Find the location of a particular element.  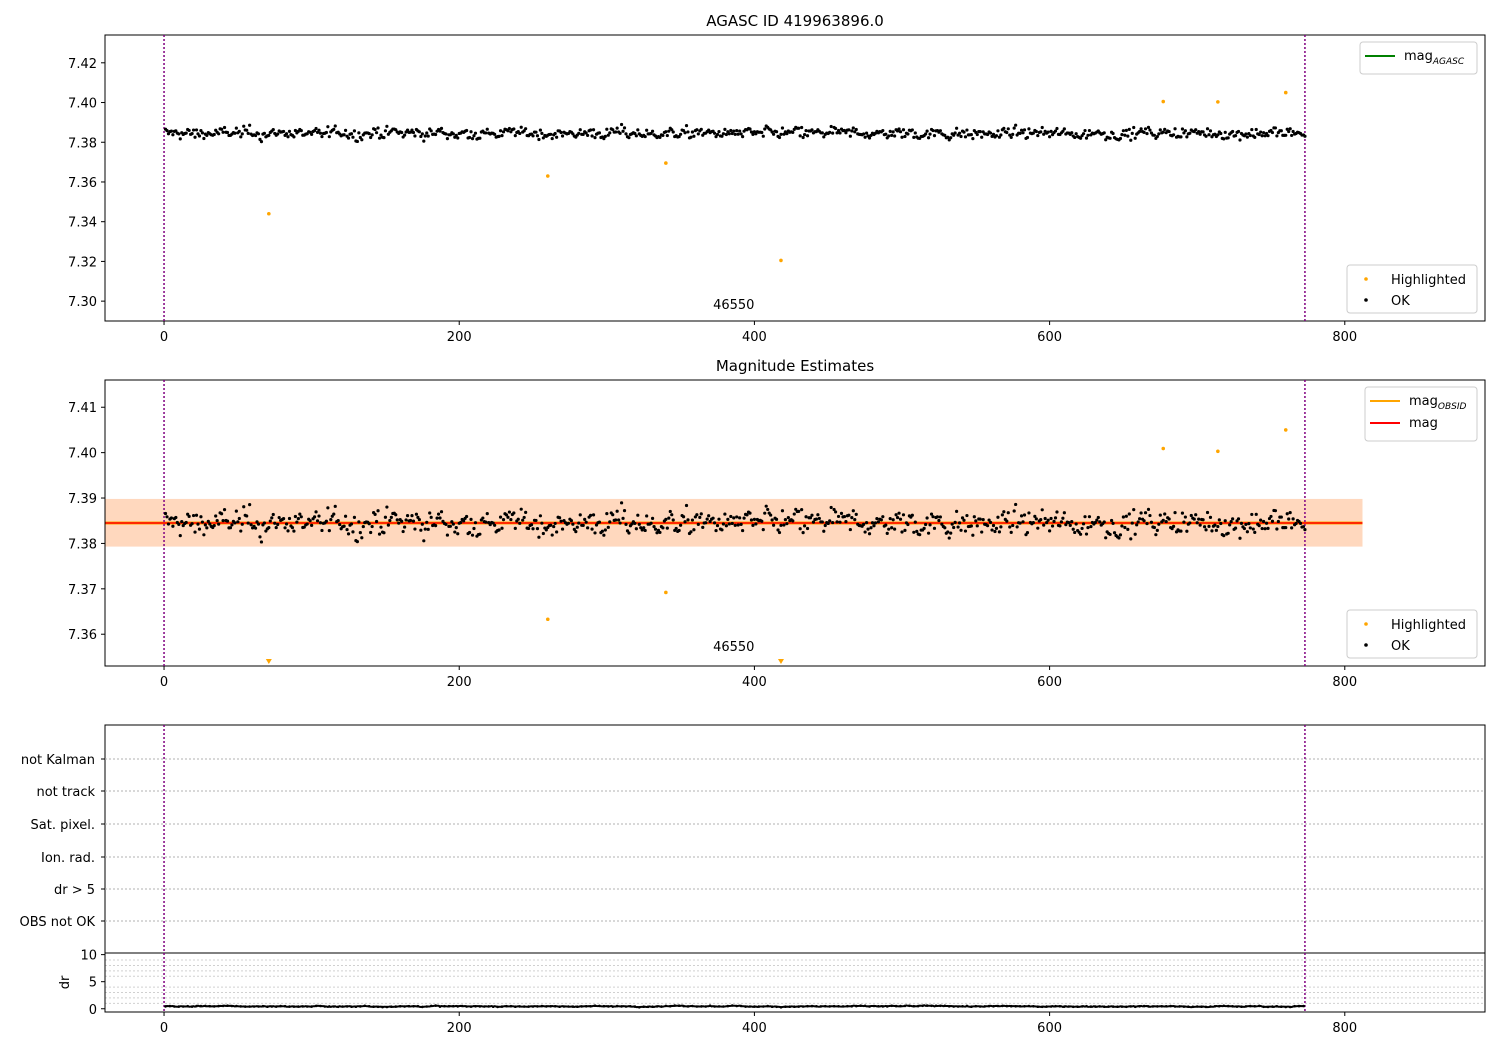

p1-xtick-label: 600 is located at coordinates (1049, 337).